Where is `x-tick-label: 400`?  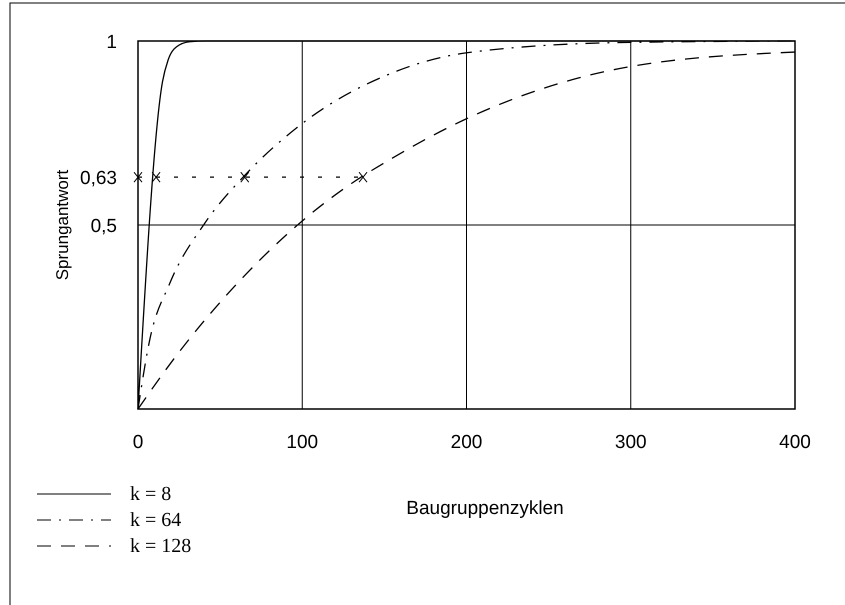
x-tick-label: 400 is located at coordinates (795, 442).